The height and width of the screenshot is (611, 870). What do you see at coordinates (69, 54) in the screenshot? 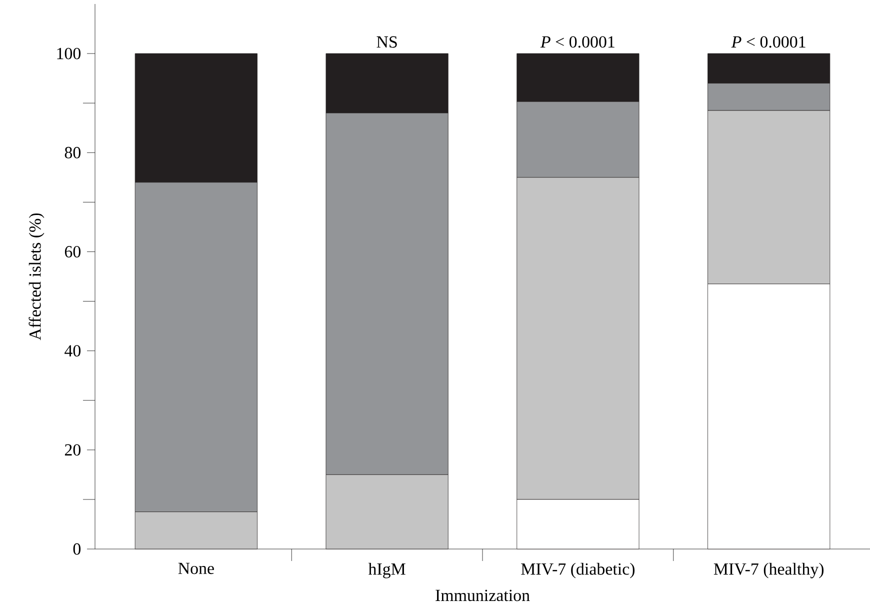
I see `y-tick-label: 100` at bounding box center [69, 54].